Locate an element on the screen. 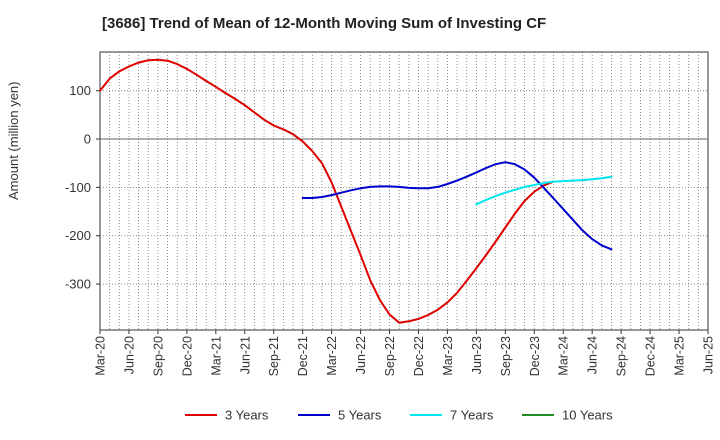 This screenshot has height=440, width=720. x-tick-label: Sep-24 is located at coordinates (622, 356).